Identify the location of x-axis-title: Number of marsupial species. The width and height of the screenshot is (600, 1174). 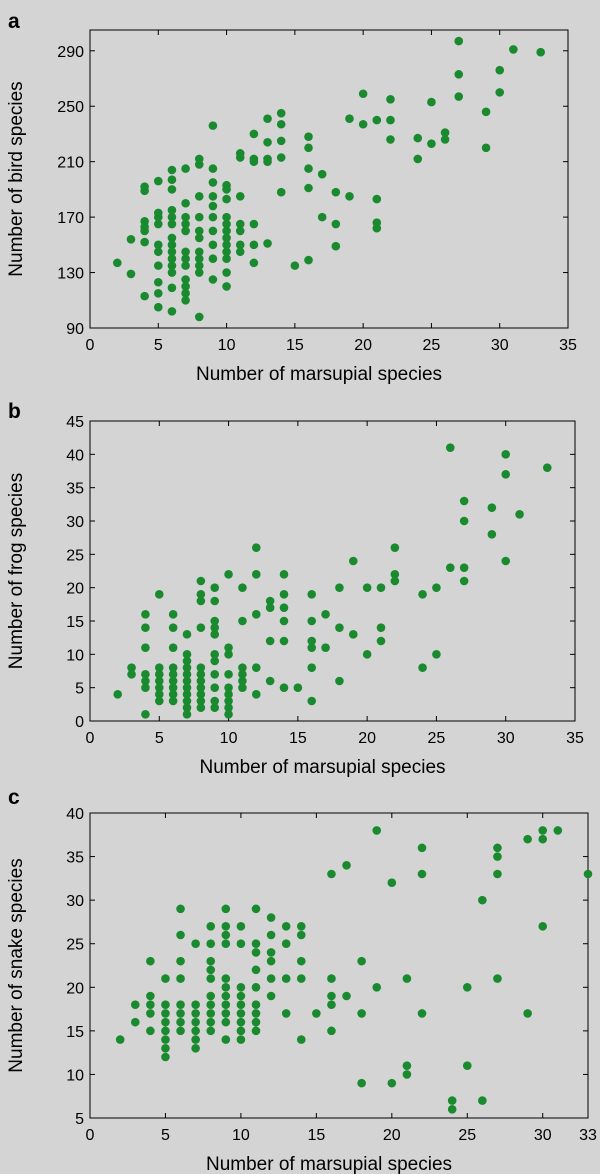
(329, 1164).